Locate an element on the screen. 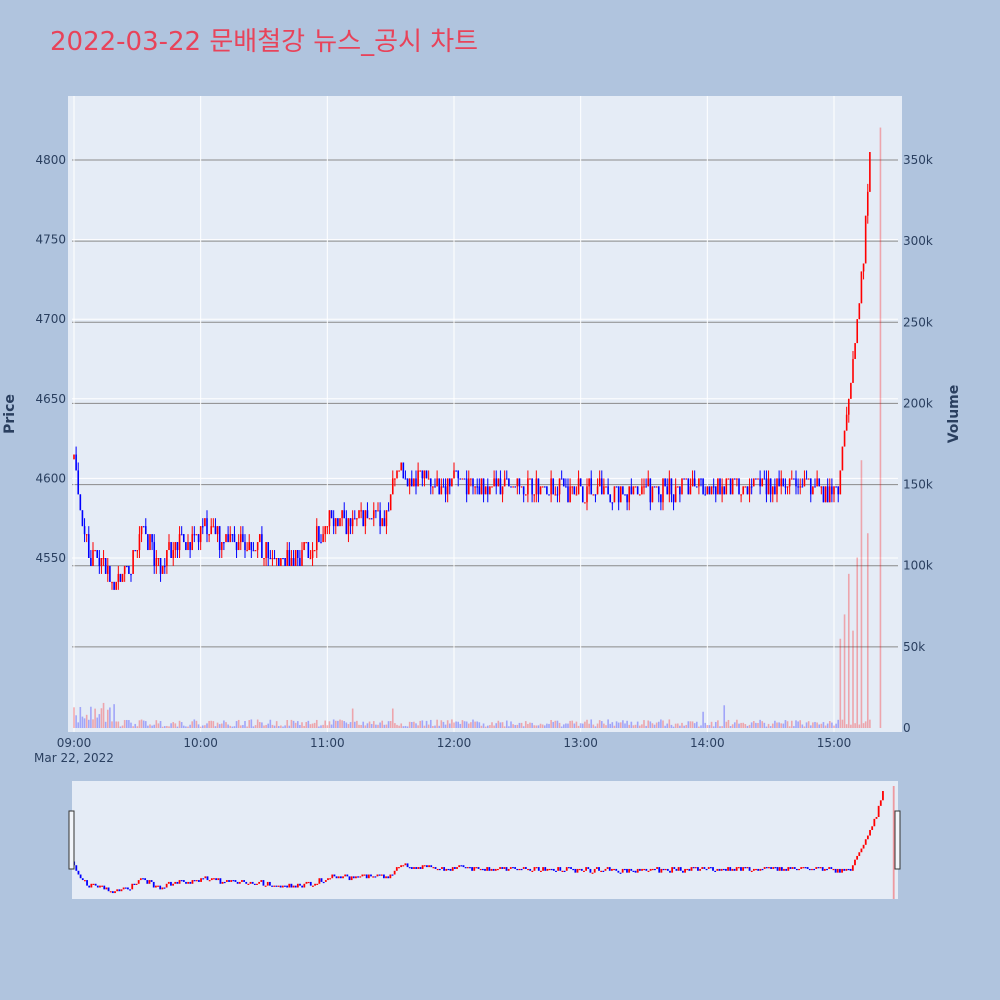 The image size is (1000, 1000). range-slider-left-handle is located at coordinates (71, 840).